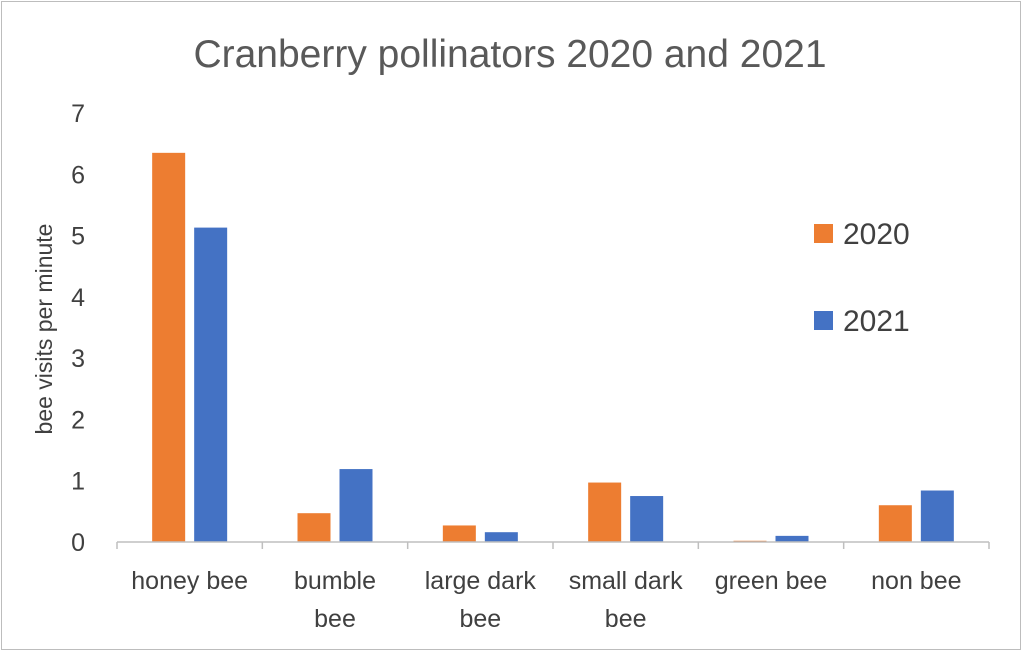 The width and height of the screenshot is (1024, 653). Describe the element at coordinates (335, 600) in the screenshot. I see `x-category-label: bumble bee` at that location.